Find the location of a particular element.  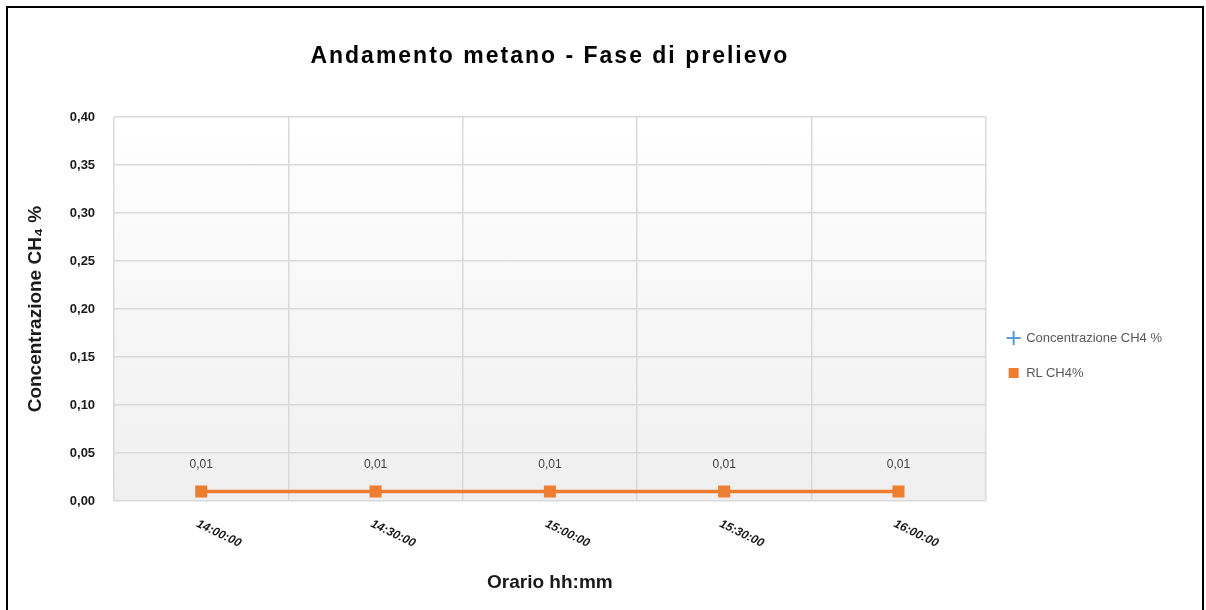

chart-title: Andamento metano - Fase di prelievo is located at coordinates (550, 55).